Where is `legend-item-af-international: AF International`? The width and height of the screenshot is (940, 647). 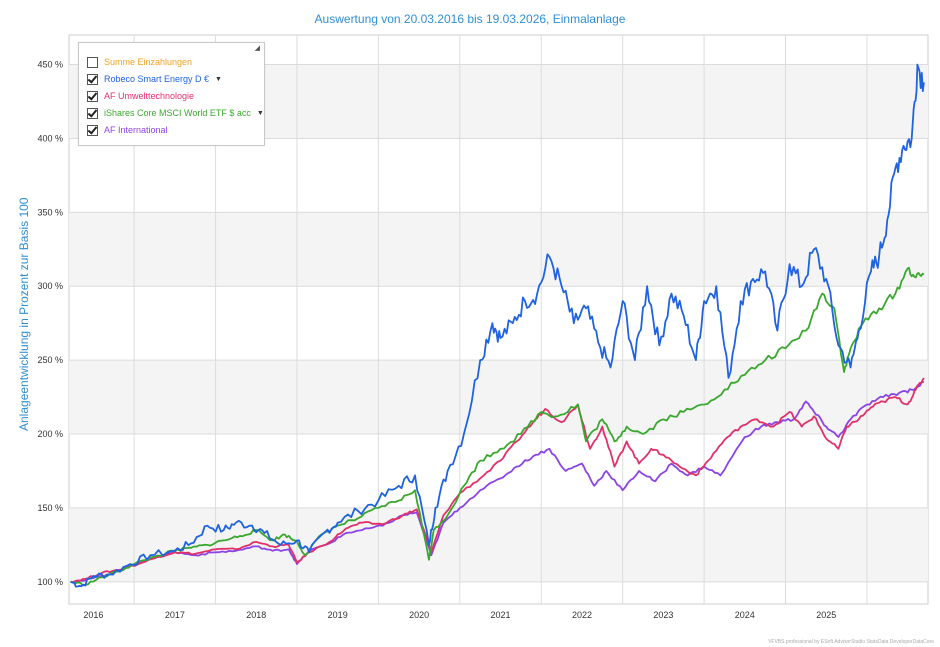 legend-item-af-international: AF International is located at coordinates (127, 130).